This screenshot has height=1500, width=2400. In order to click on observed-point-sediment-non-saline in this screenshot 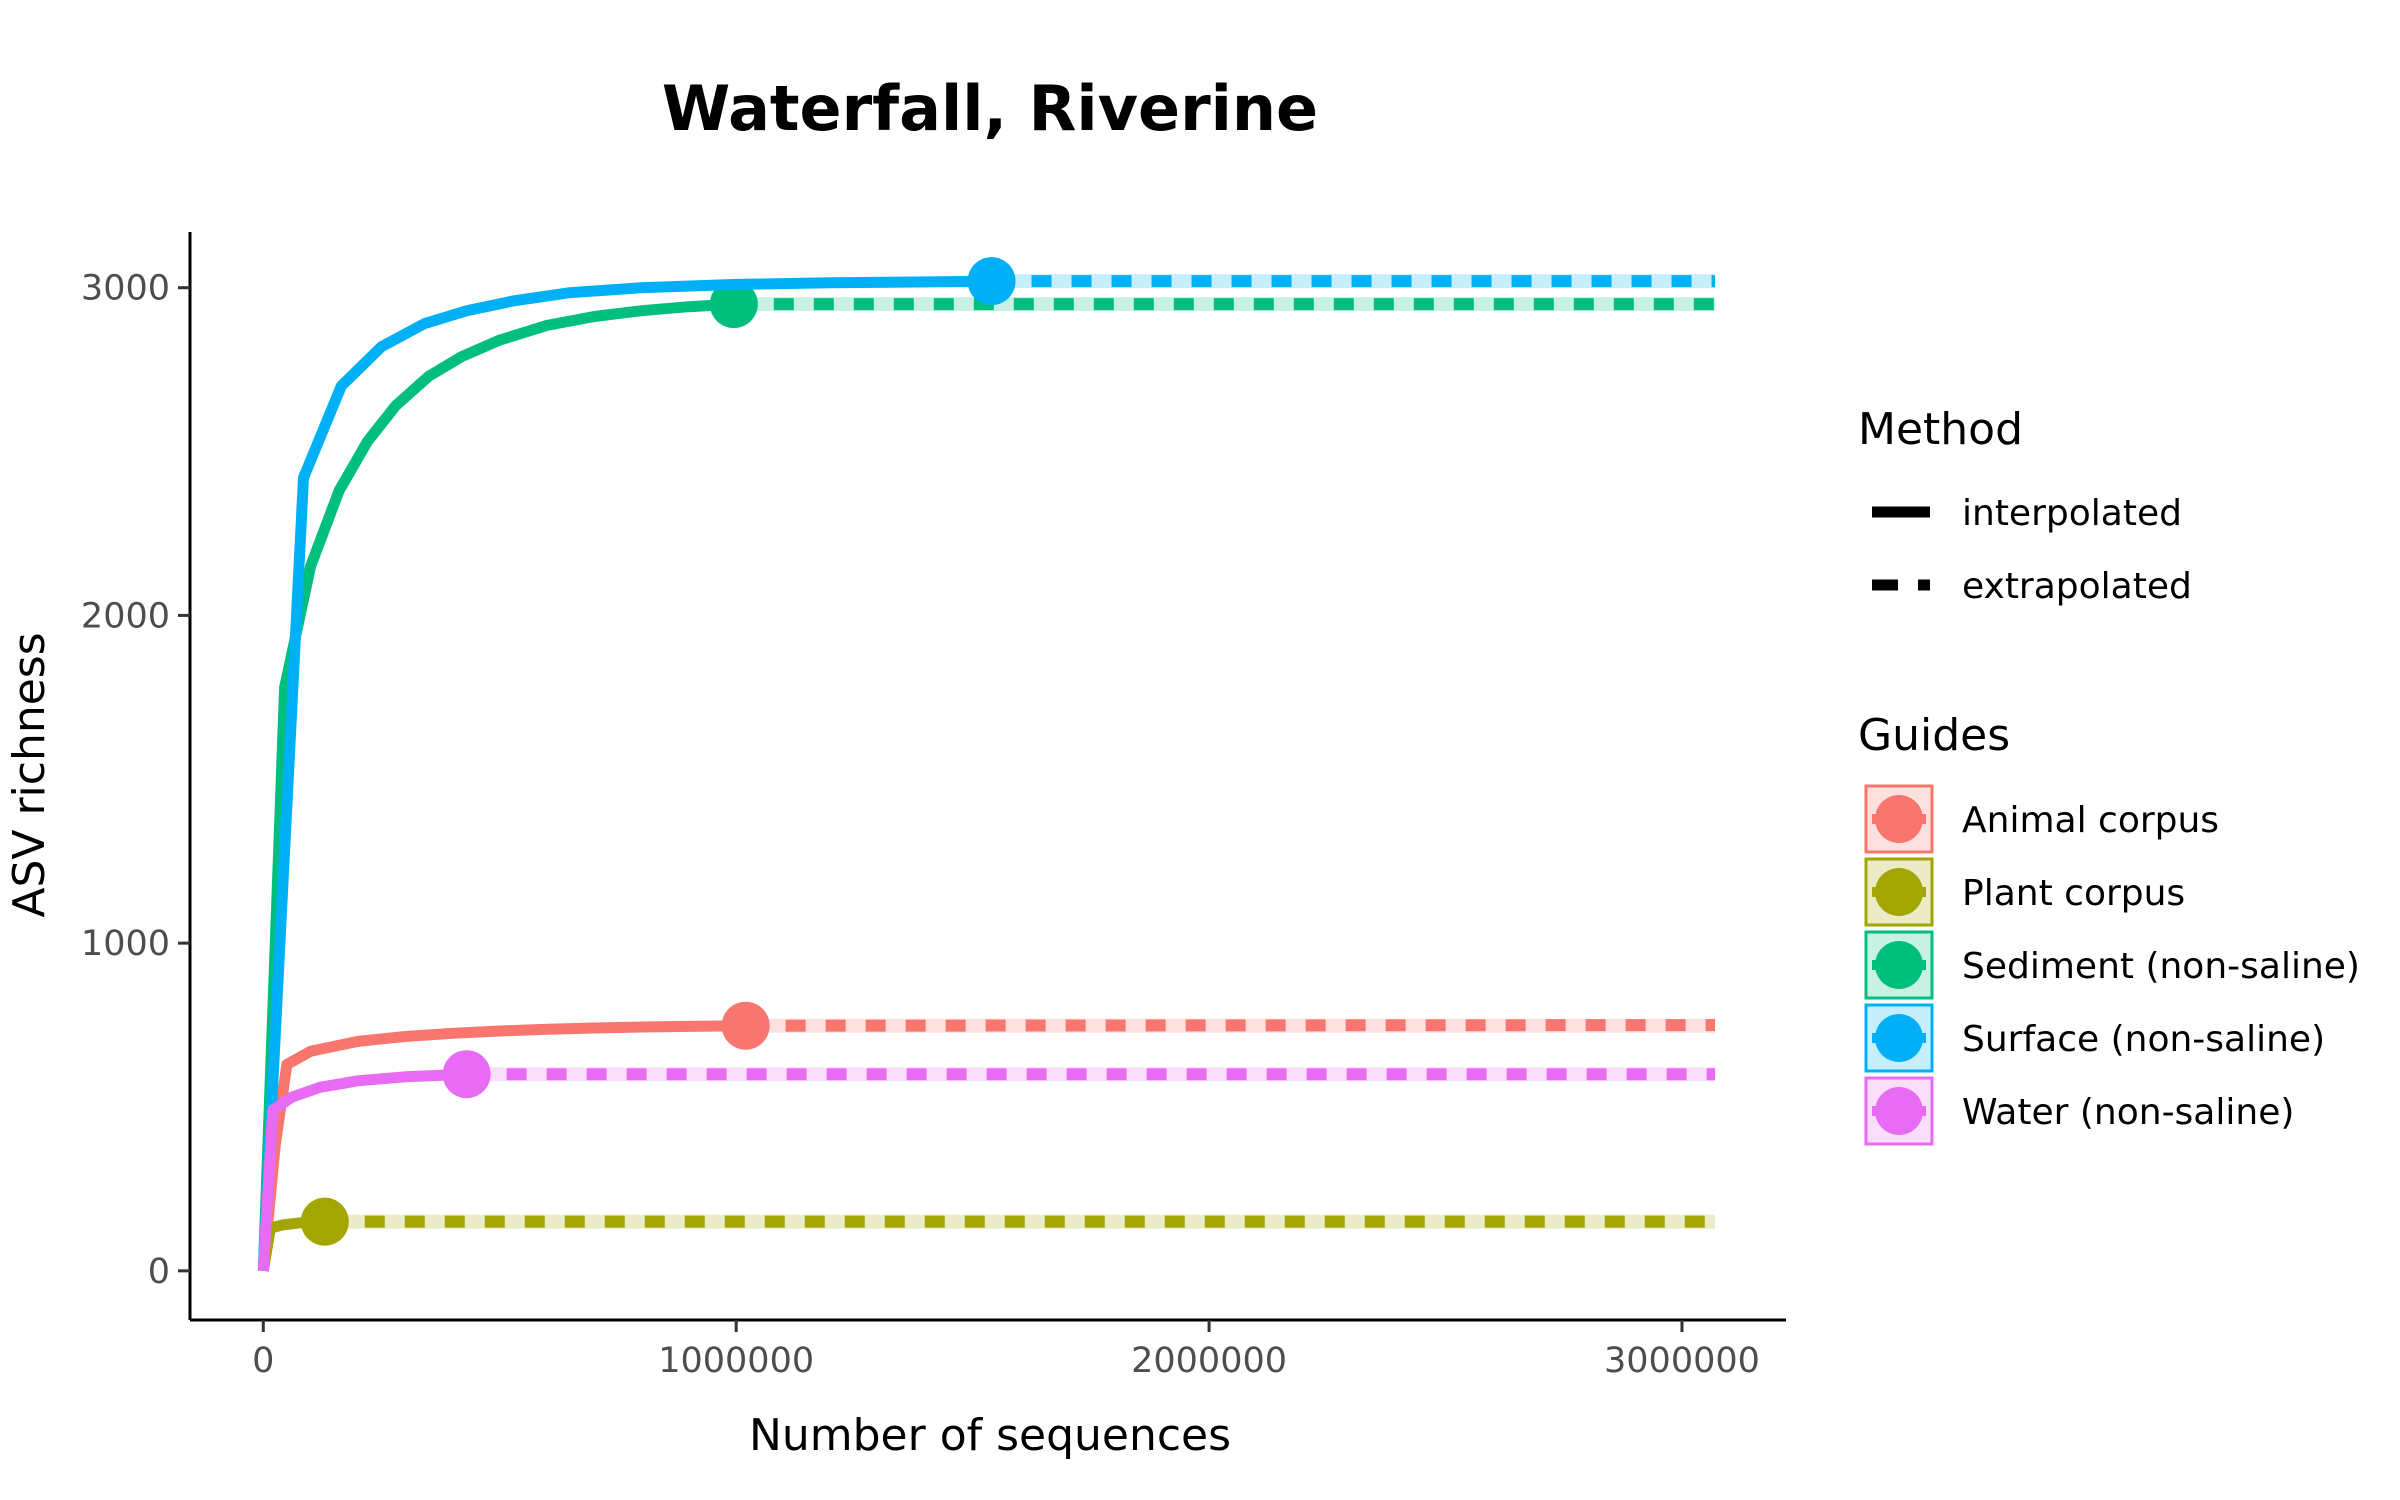, I will do `click(733, 304)`.